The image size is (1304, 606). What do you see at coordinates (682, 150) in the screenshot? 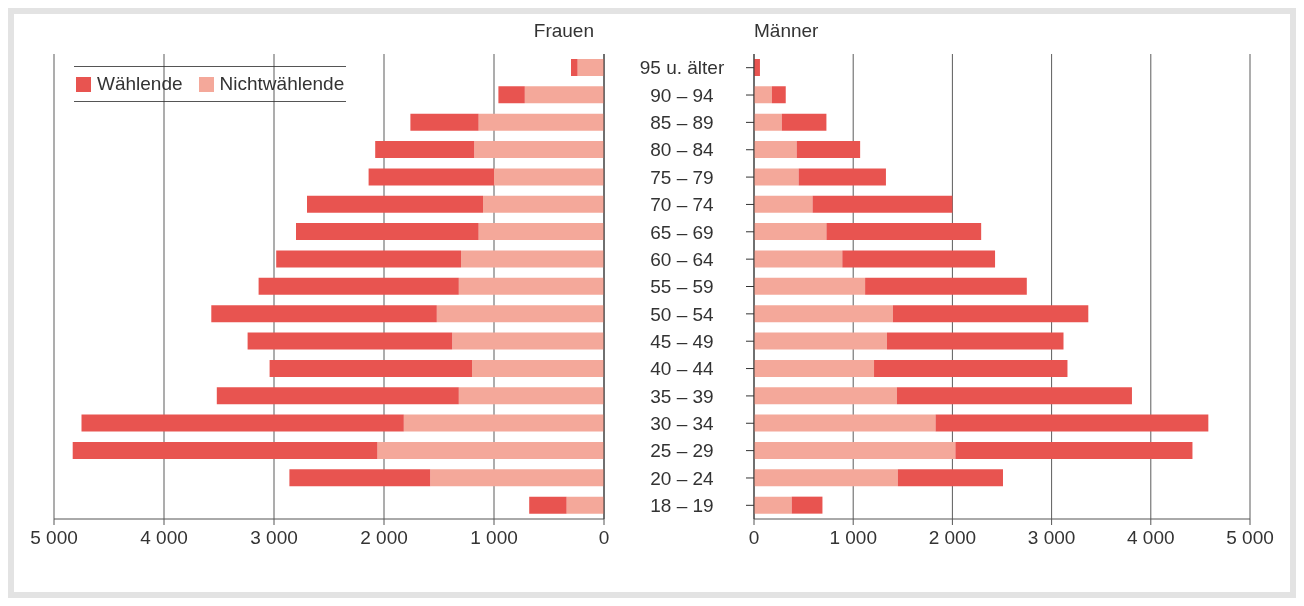
I see `y-tick-label: 80 – 84` at bounding box center [682, 150].